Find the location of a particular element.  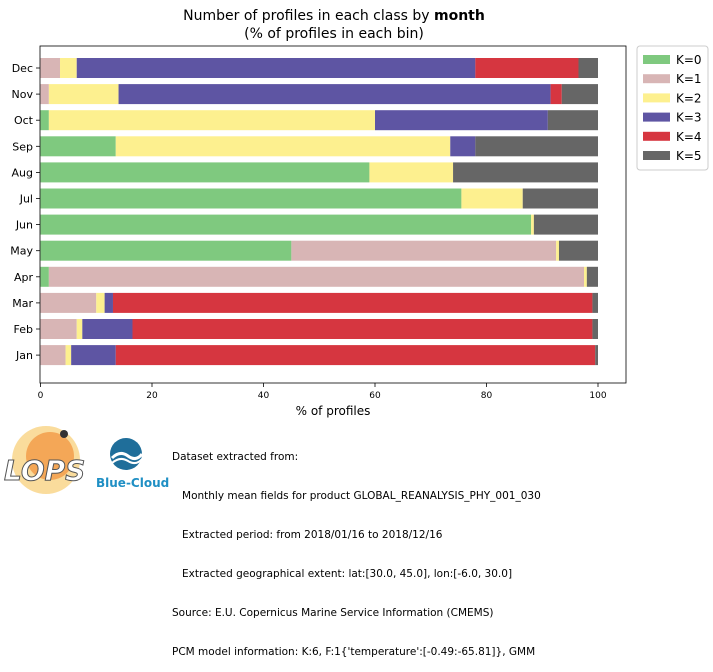

y-tick-label: Dec is located at coordinates (22, 68).